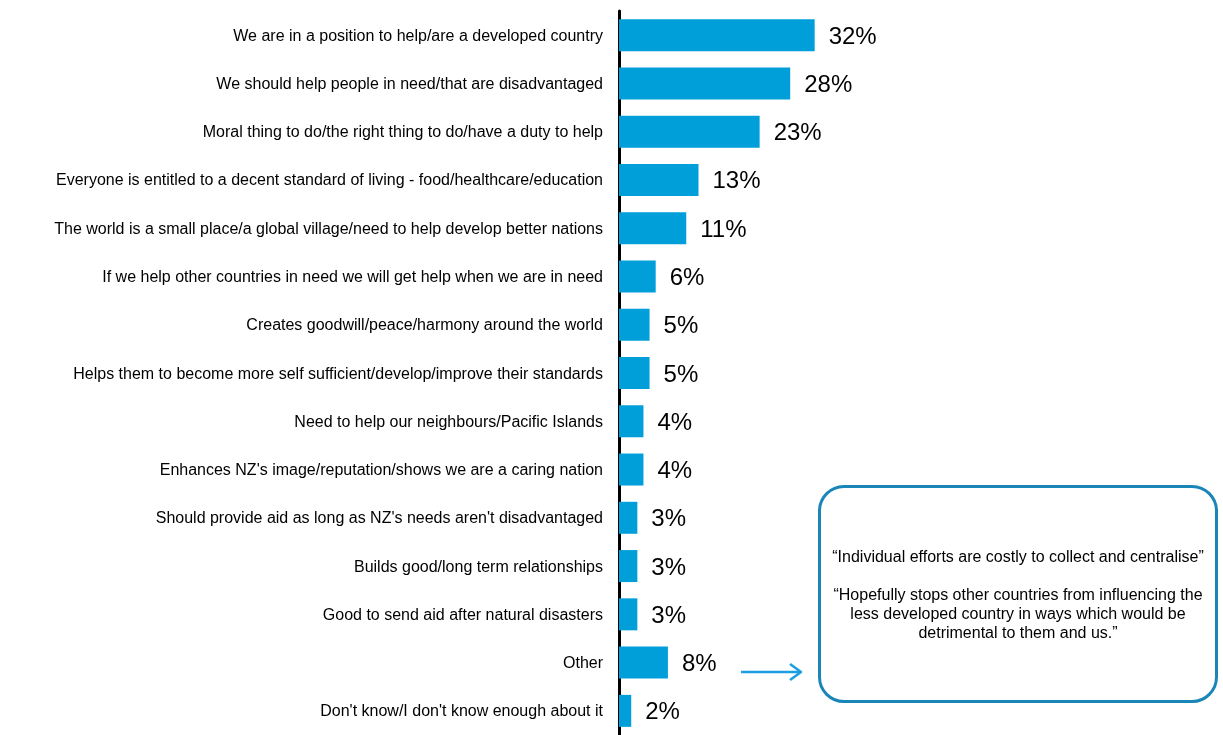  What do you see at coordinates (448, 421) in the screenshot?
I see `y-tick-label: Need to help our neighbours/Pacific Islands` at bounding box center [448, 421].